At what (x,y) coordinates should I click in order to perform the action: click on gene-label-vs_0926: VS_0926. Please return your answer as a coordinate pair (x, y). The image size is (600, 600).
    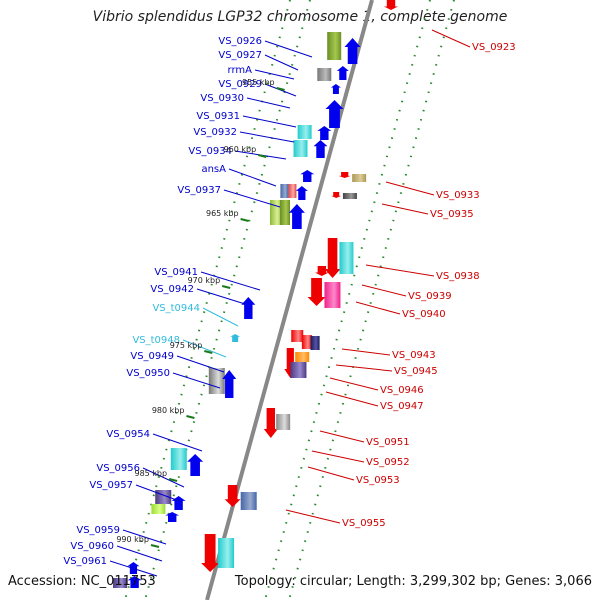
    Looking at the image, I should click on (240, 41).